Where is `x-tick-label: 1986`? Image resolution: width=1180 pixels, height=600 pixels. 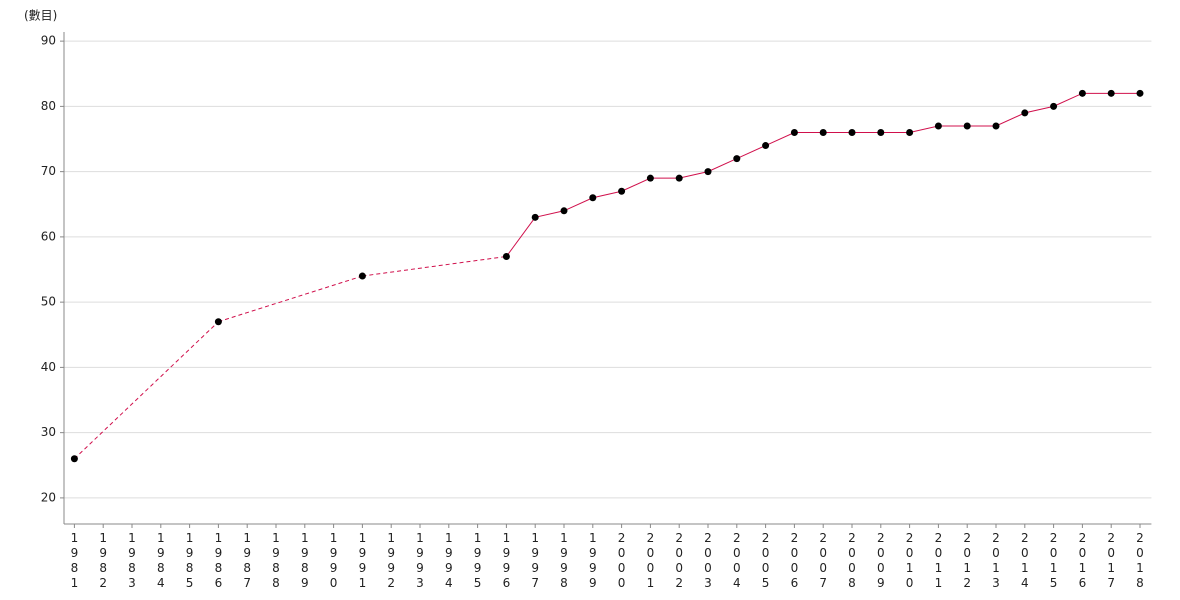
x-tick-label: 1986 is located at coordinates (218, 561).